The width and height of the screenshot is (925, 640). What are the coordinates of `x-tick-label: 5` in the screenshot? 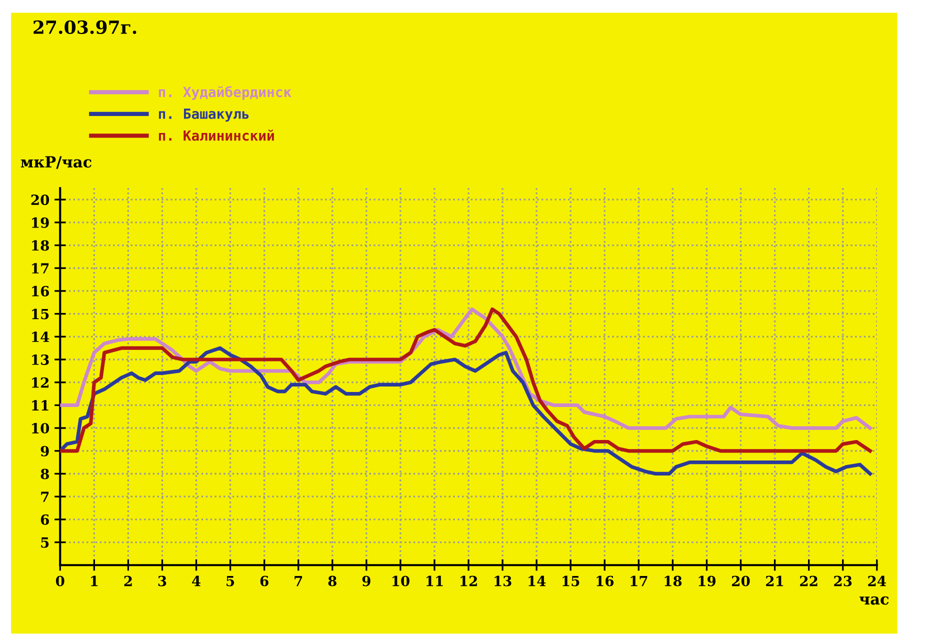 It's located at (230, 581).